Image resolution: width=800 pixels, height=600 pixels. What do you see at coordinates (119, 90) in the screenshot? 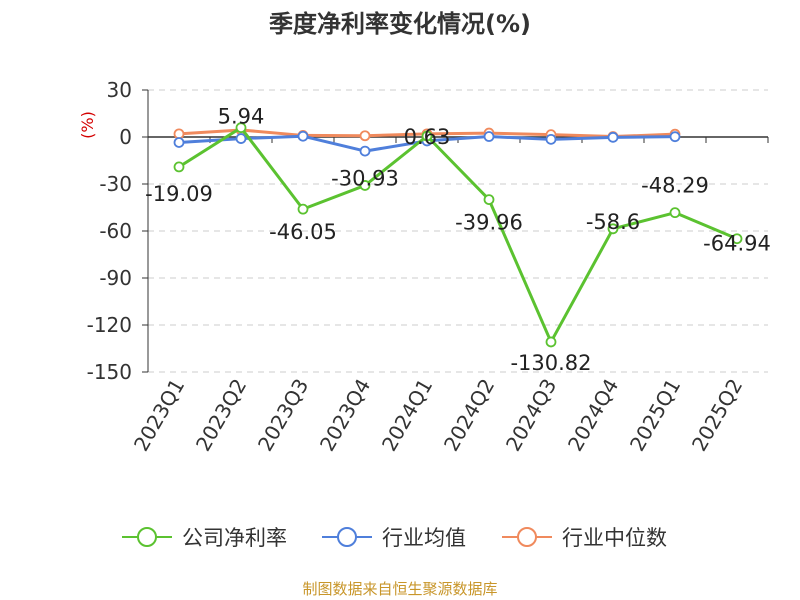
I see `y-tick-label: 30` at bounding box center [119, 90].